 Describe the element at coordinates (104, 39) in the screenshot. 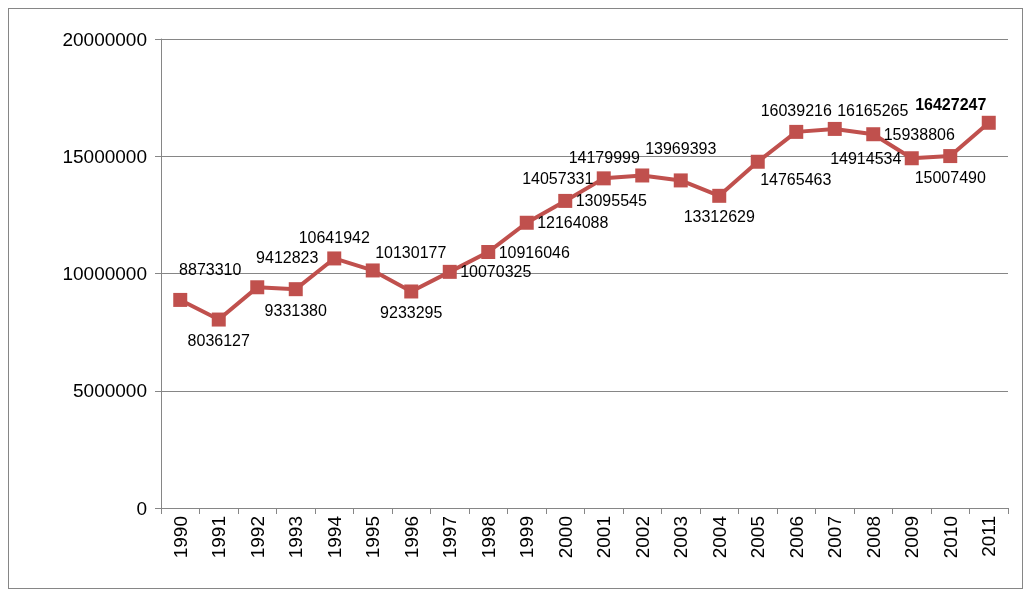

I see `y-tick-label: 20000000` at that location.